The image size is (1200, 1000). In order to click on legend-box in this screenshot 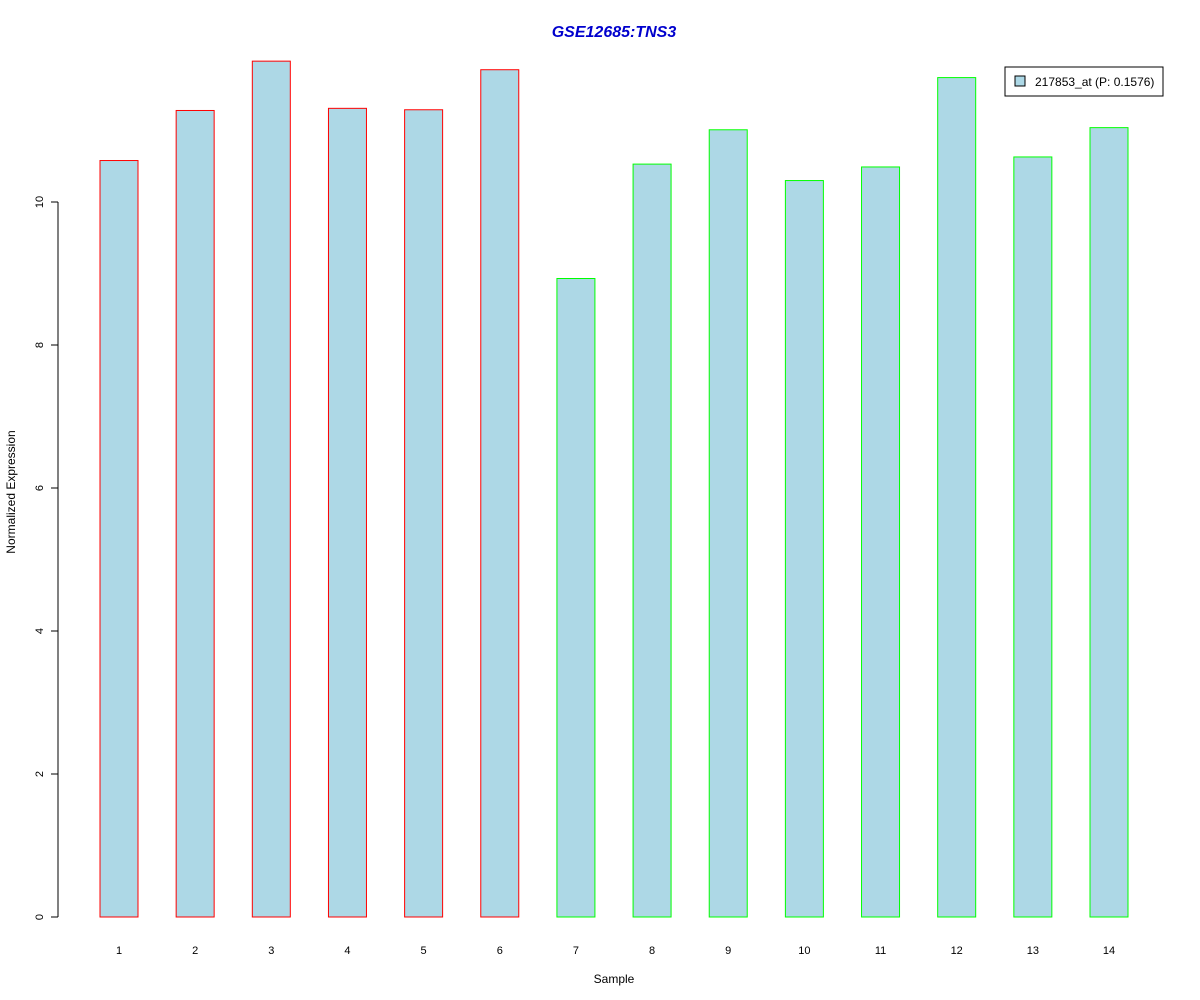, I will do `click(1084, 81)`.